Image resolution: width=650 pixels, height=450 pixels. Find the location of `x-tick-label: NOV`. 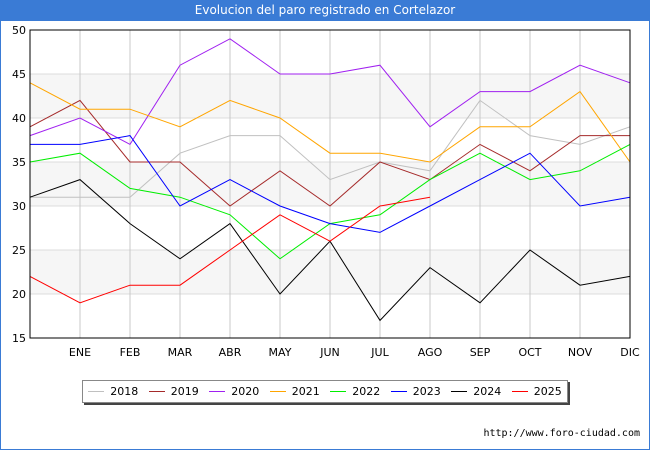

x-tick-label: NOV is located at coordinates (580, 352).